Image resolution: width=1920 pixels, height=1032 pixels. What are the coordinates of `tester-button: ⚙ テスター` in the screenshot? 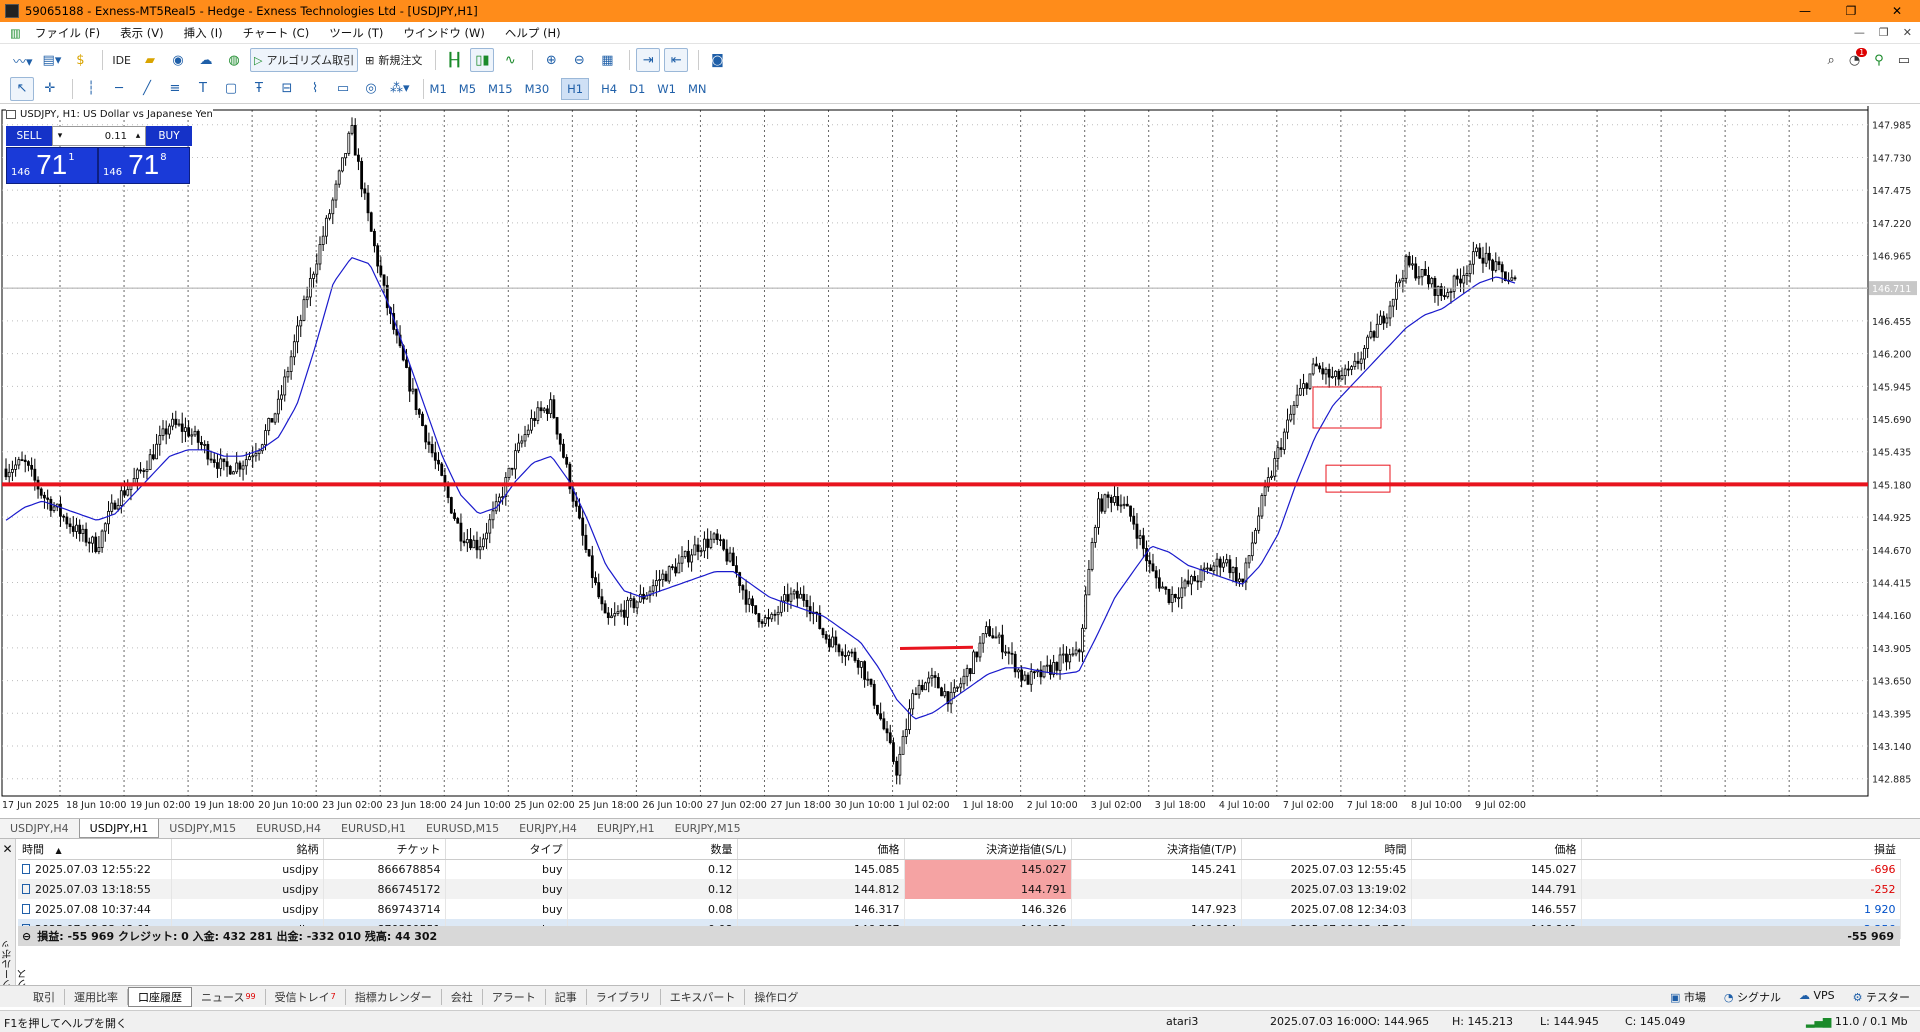 It's located at (1881, 997).